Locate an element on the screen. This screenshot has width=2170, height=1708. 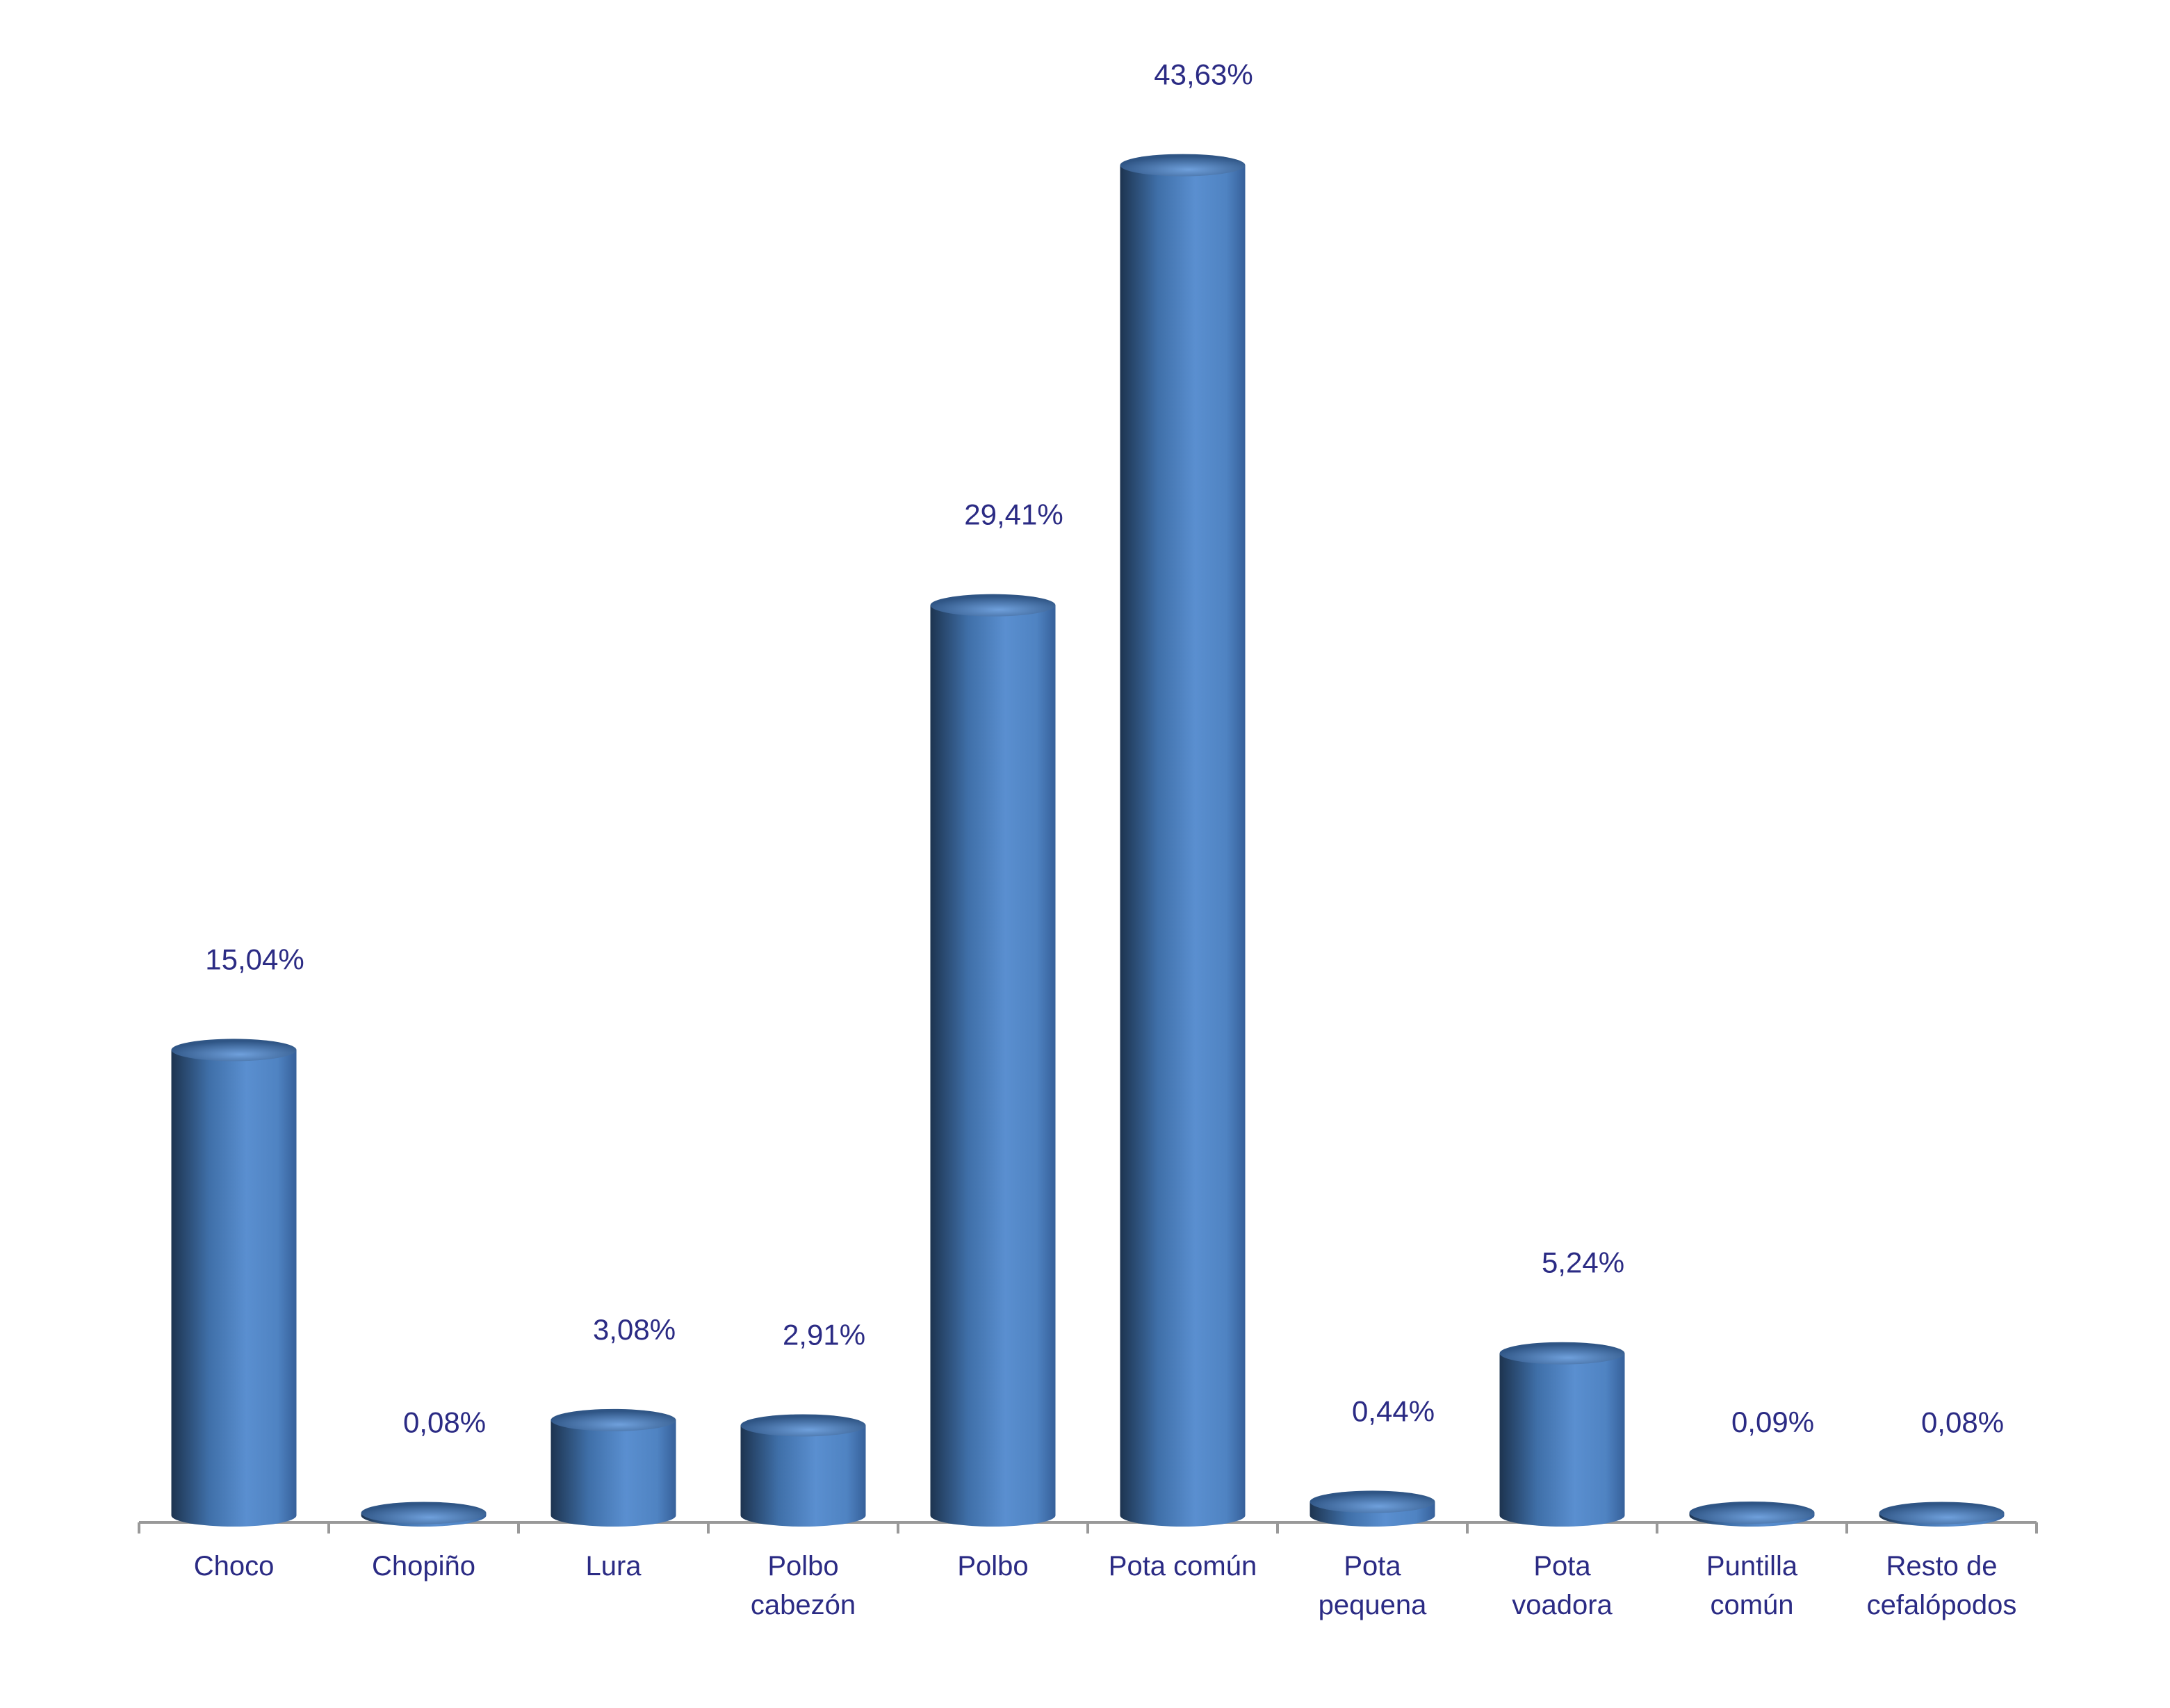
value-label: 0,44% is located at coordinates (1393, 1411).